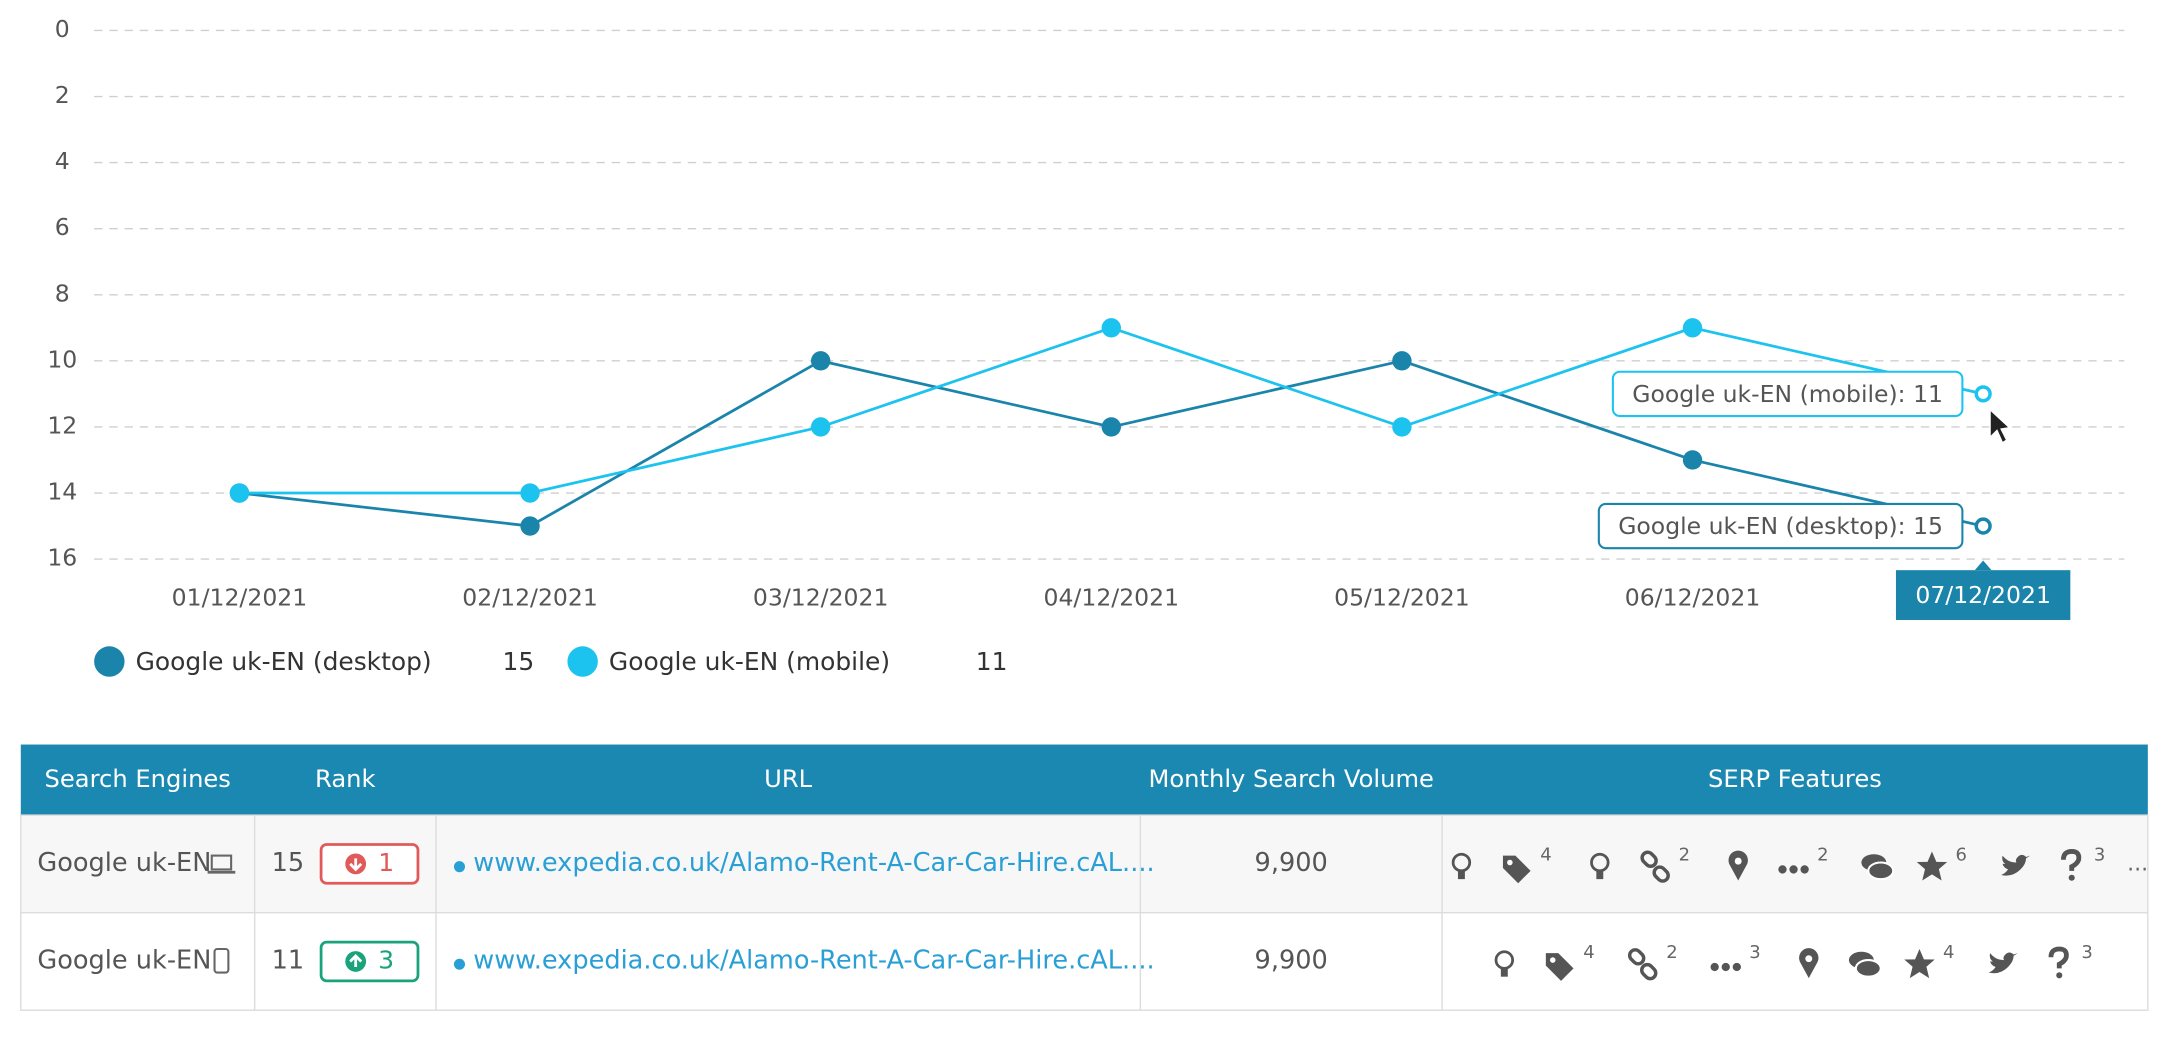 This screenshot has width=2170, height=1040. Describe the element at coordinates (1780, 526) in the screenshot. I see `tooltip-box` at that location.